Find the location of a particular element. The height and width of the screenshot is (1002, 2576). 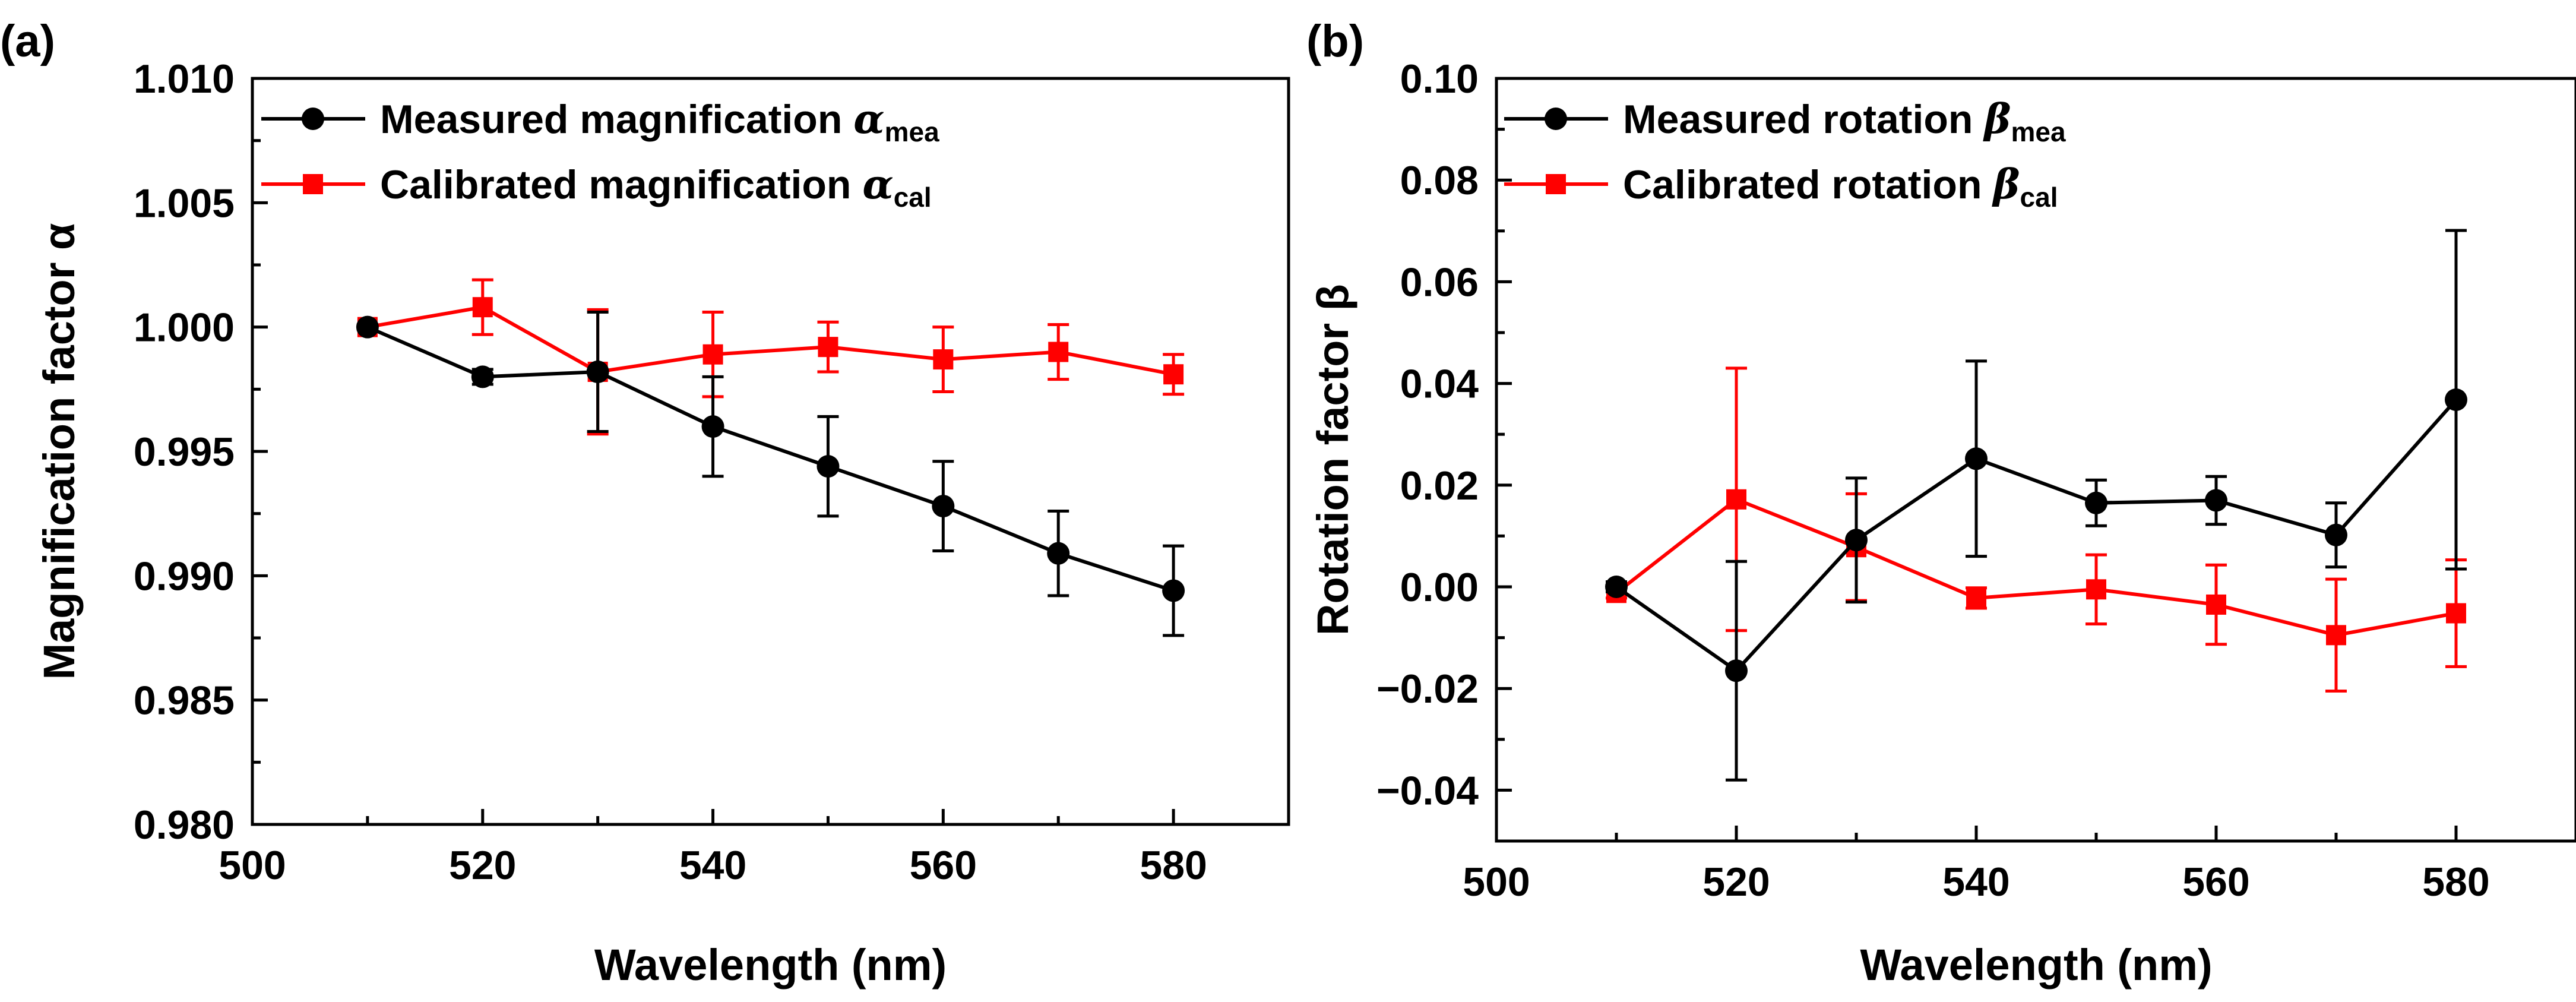

legend-label: Measured rotation βmea is located at coordinates (1844, 121).